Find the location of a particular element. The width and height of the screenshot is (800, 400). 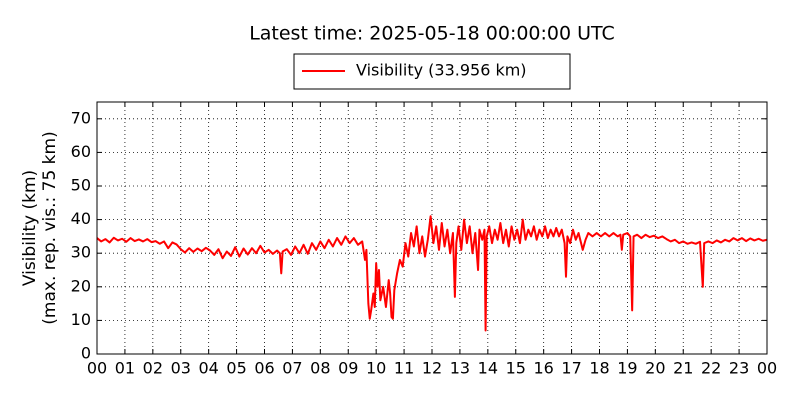

x-tick-label: 02 is located at coordinates (153, 368).